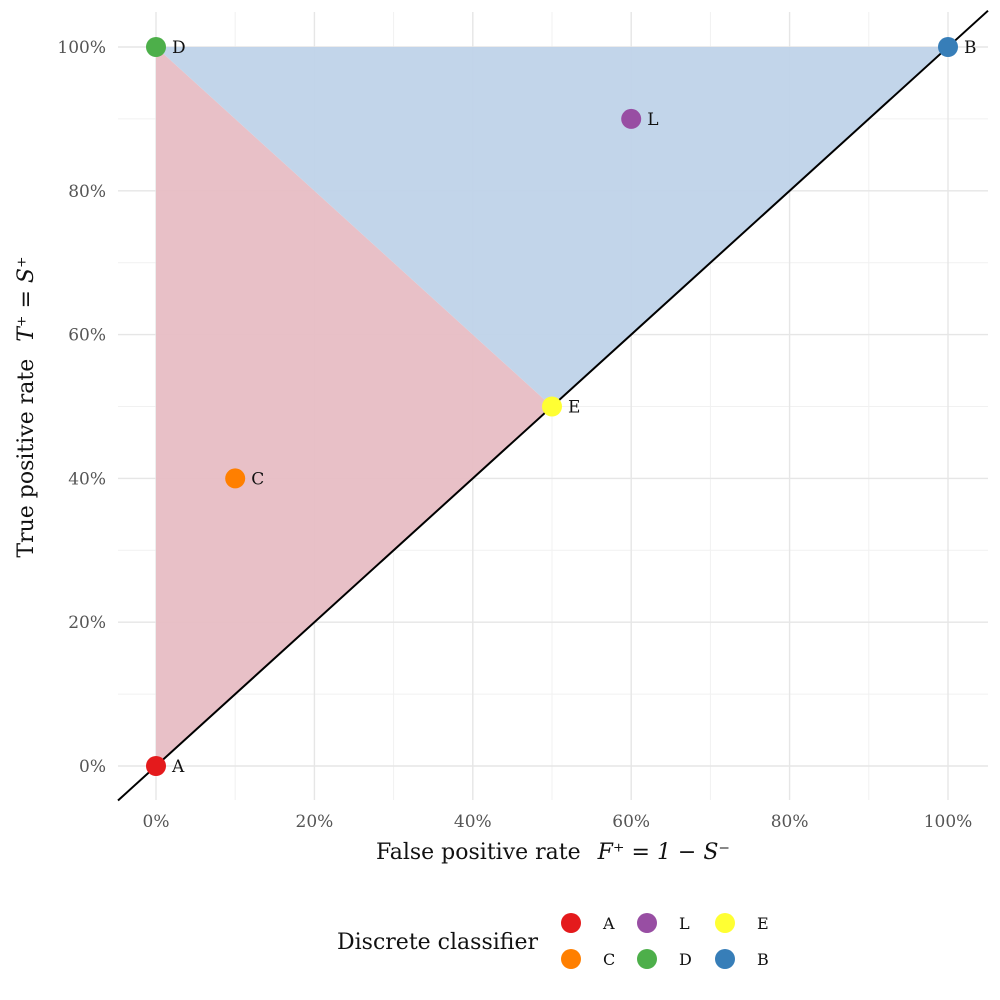  Describe the element at coordinates (156, 822) in the screenshot. I see `x-tick-label: 0%` at that location.